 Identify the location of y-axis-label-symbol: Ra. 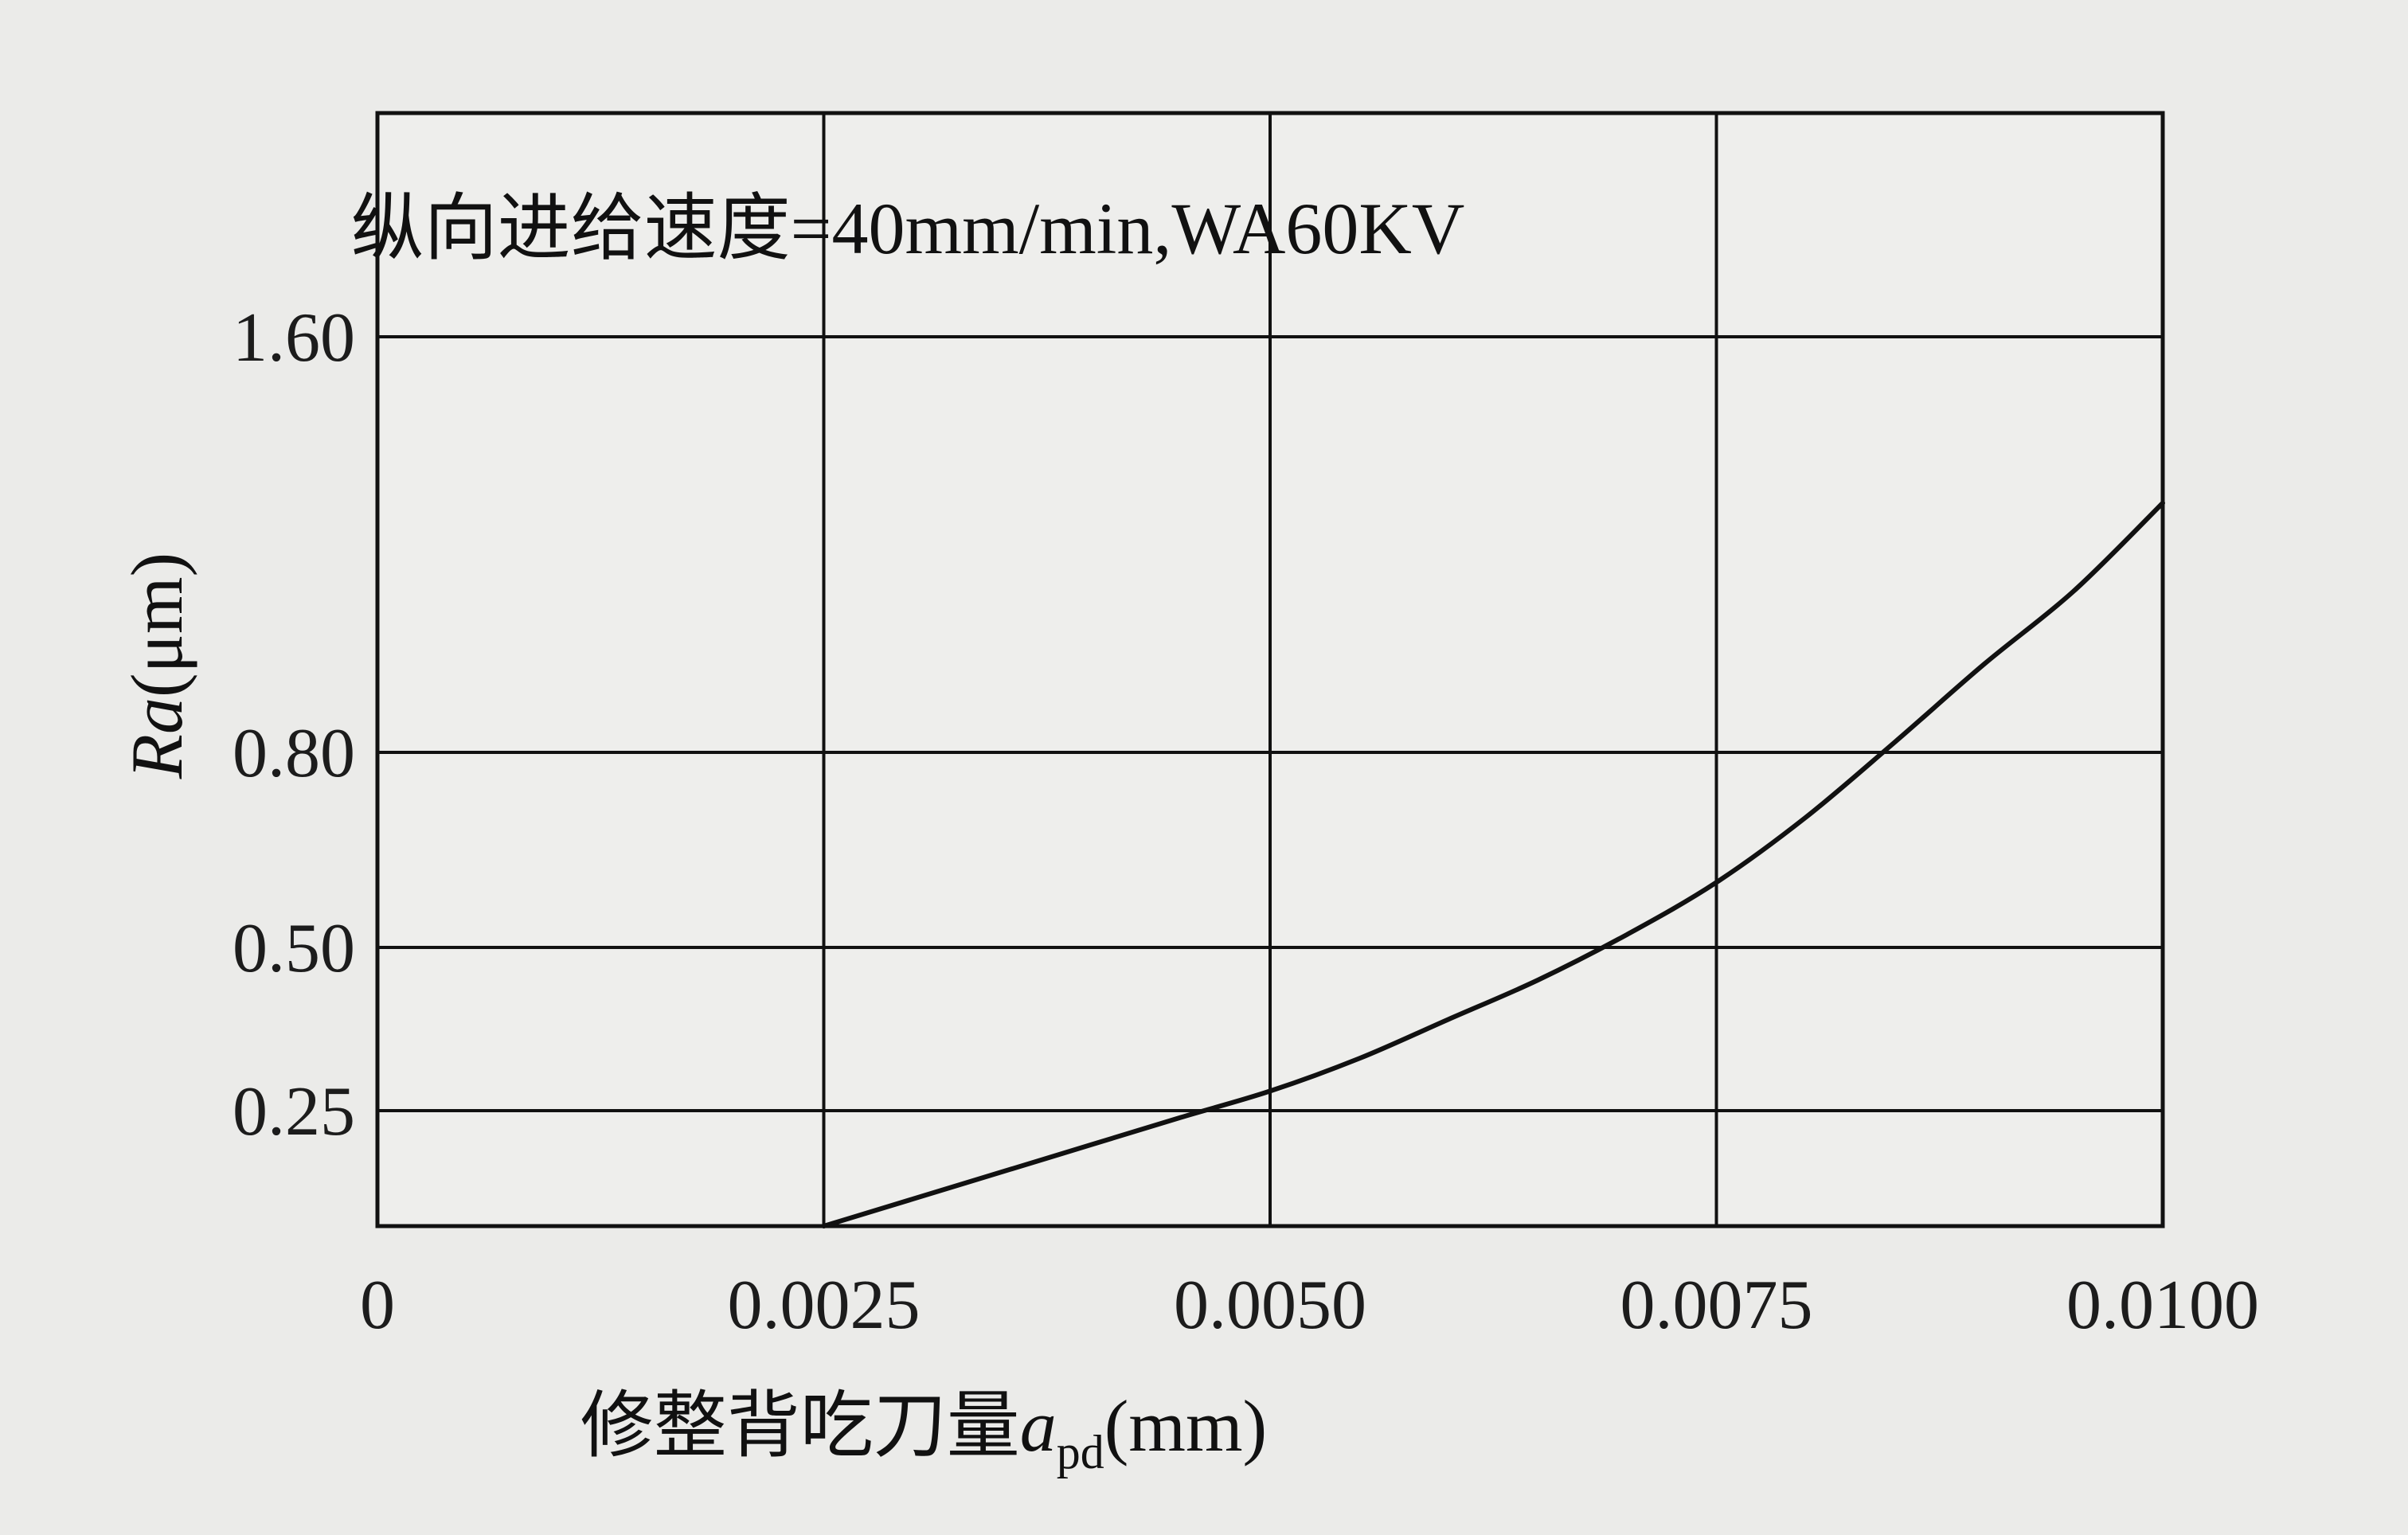
(156, 738).